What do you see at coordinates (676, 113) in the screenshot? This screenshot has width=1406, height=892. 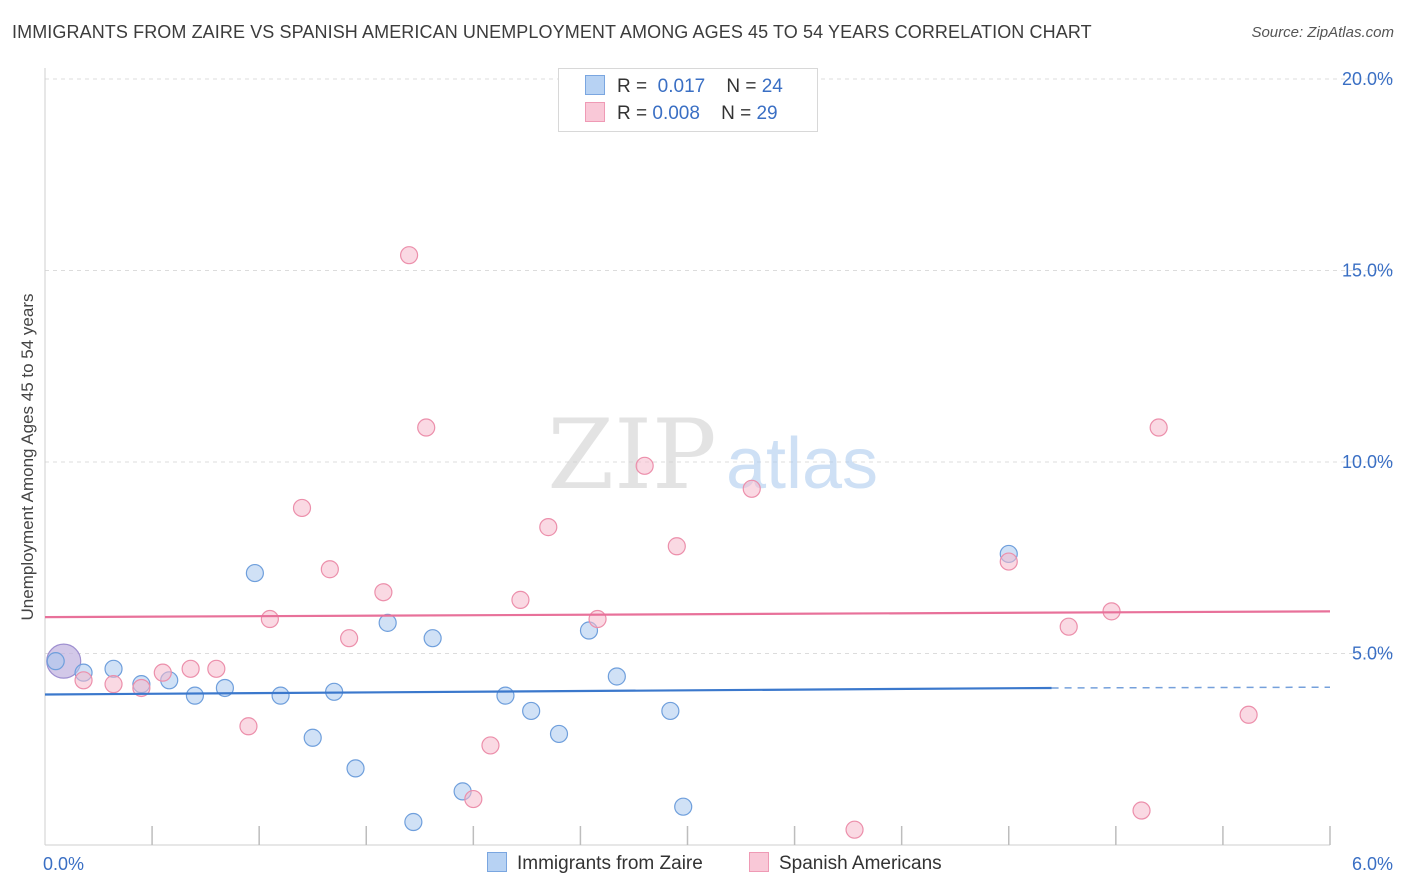 I see `legend-r-value: 0.008` at bounding box center [676, 113].